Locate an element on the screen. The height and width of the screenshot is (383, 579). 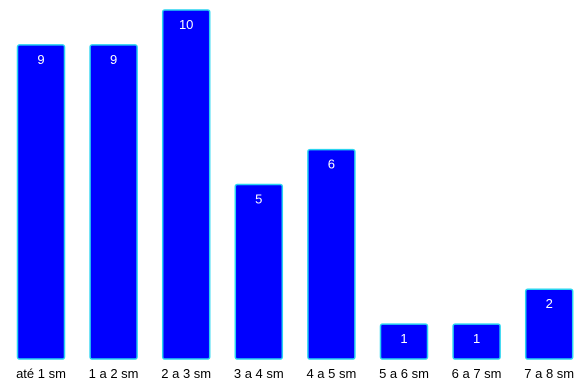
x-tick-label: 5 a 6 sm is located at coordinates (404, 373).